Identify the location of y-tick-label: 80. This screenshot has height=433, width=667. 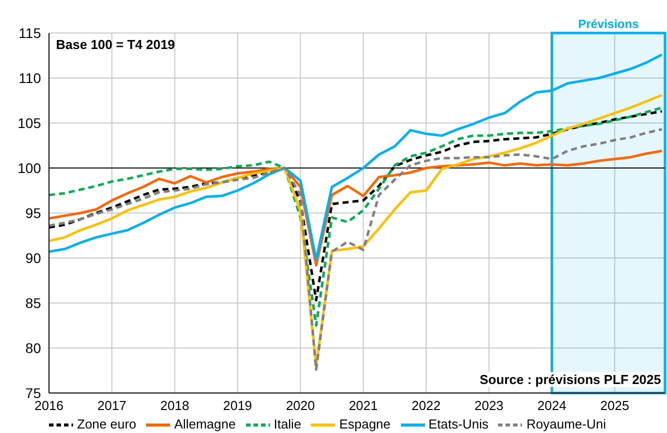
(33, 348).